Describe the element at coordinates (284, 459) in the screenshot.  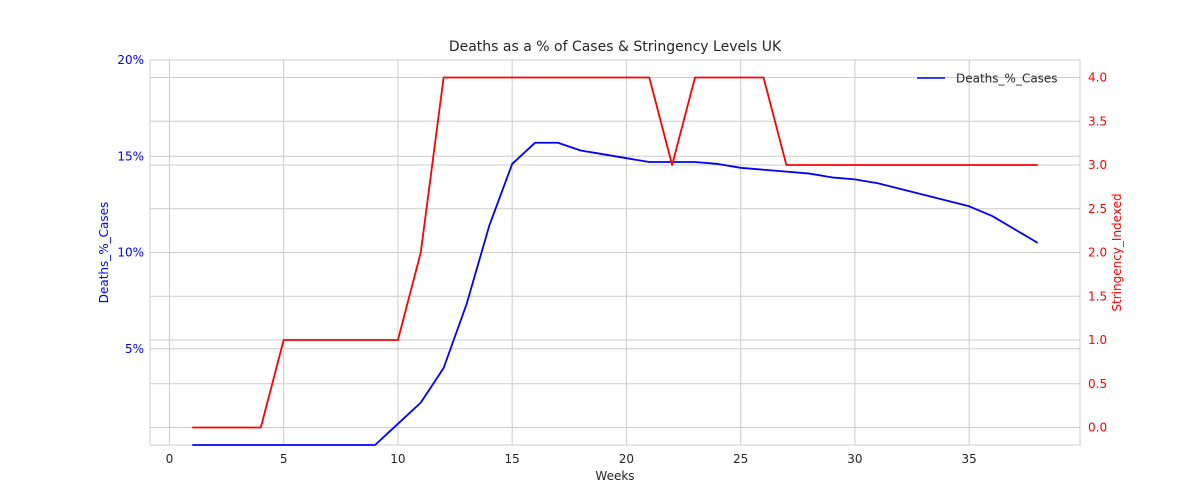
I see `x-tick-label: 5` at that location.